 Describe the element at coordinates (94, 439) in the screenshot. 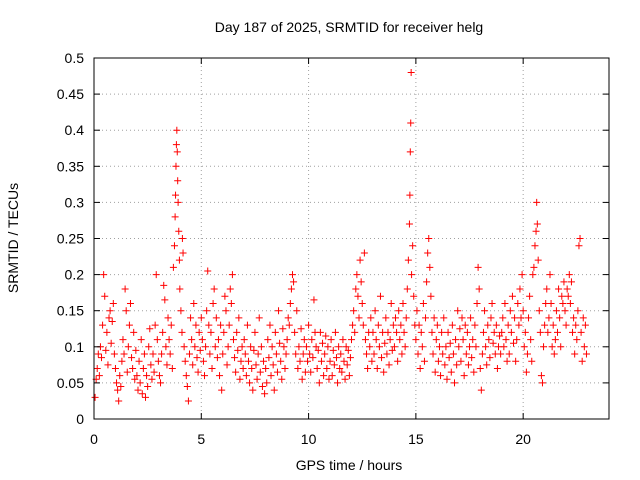

I see `x-tick-label: 0` at that location.